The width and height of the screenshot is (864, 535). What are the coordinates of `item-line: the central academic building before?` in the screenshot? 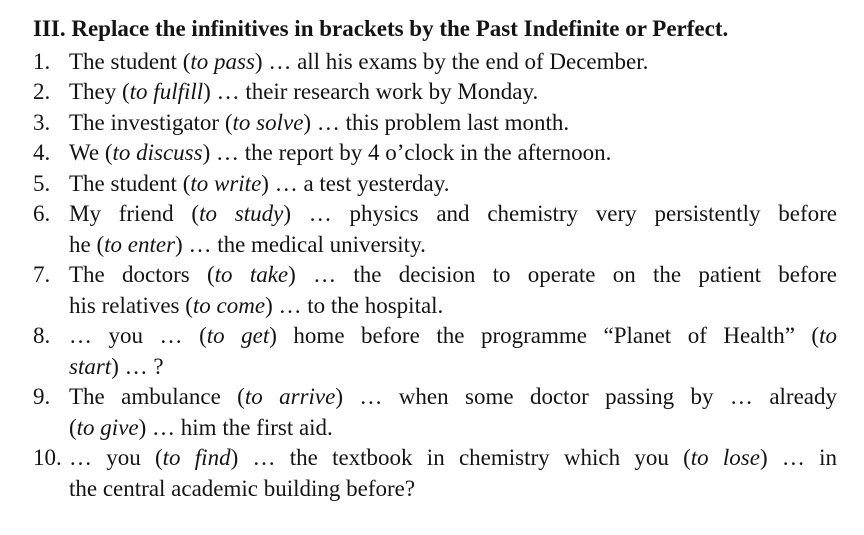 It's located at (453, 489).